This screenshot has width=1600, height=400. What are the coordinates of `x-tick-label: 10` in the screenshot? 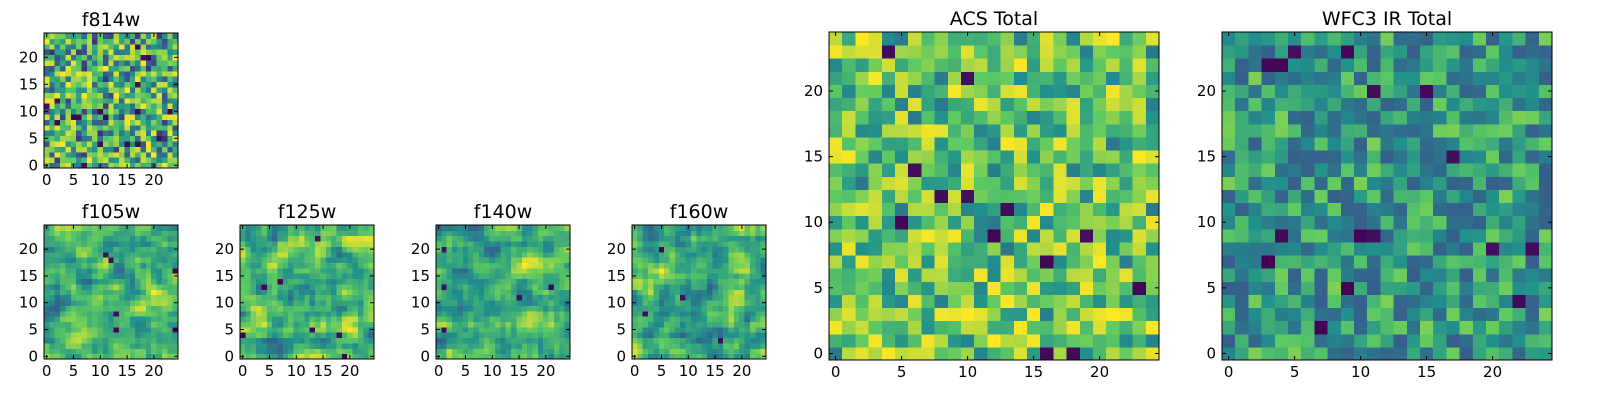 It's located at (688, 371).